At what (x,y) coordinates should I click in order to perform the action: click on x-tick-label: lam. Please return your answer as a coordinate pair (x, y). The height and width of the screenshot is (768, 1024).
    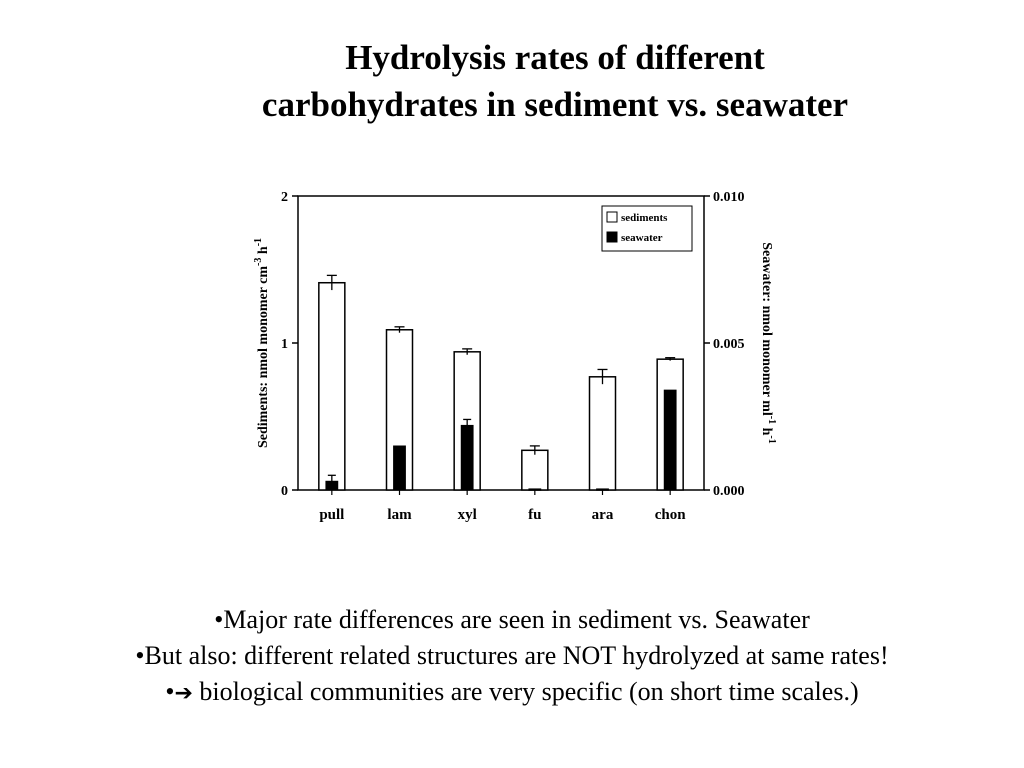
    Looking at the image, I should click on (399, 515).